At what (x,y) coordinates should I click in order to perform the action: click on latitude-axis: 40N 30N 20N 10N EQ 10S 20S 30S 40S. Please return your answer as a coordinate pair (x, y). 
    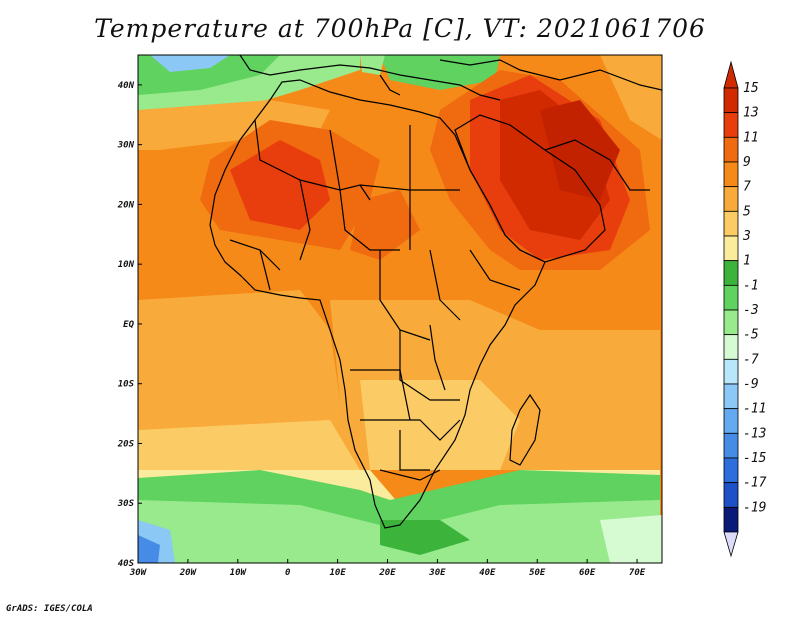
    Looking at the image, I should click on (129, 325).